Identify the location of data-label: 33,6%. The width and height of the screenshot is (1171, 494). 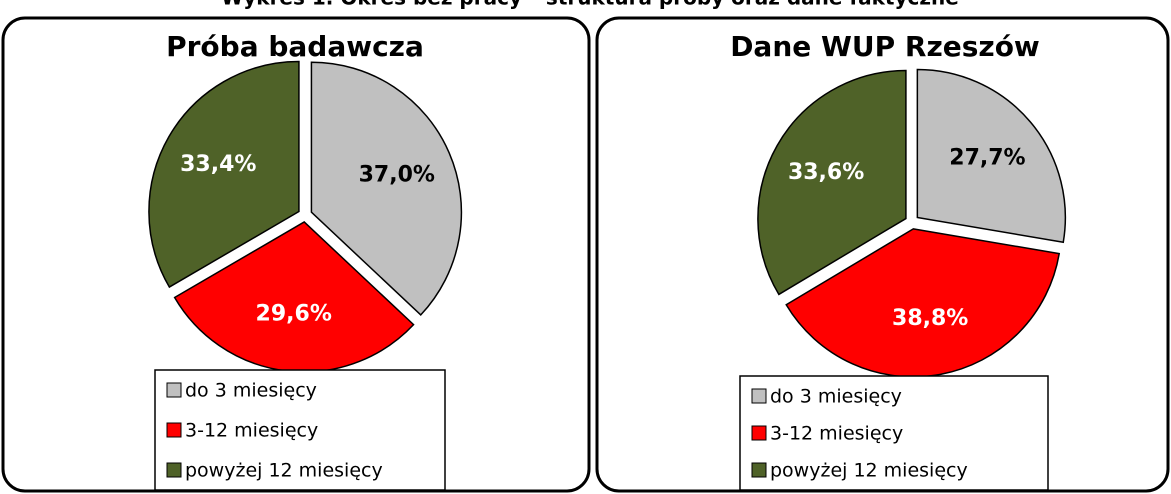
(826, 172).